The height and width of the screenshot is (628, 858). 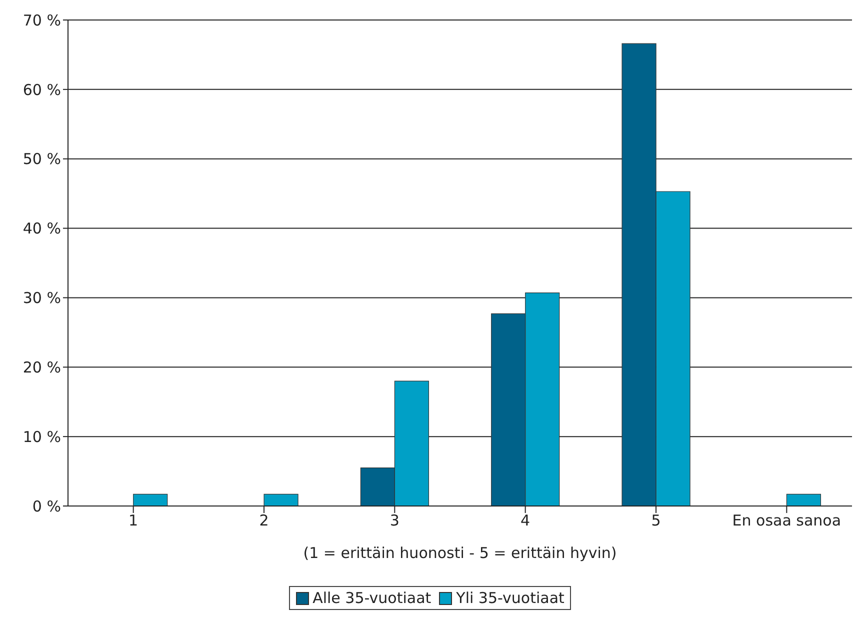 I want to click on x-tick-label: 2, so click(x=264, y=521).